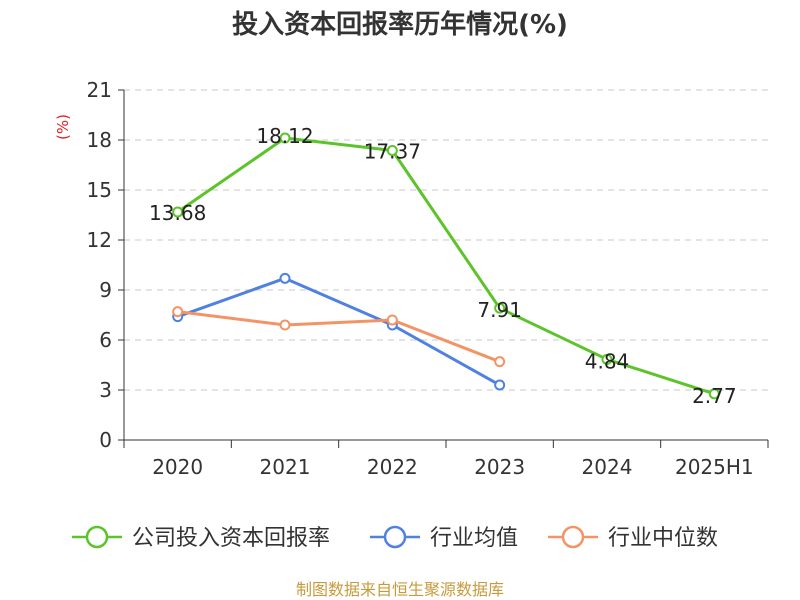 The image size is (800, 600). What do you see at coordinates (99, 190) in the screenshot?
I see `y-tick-label: 15` at bounding box center [99, 190].